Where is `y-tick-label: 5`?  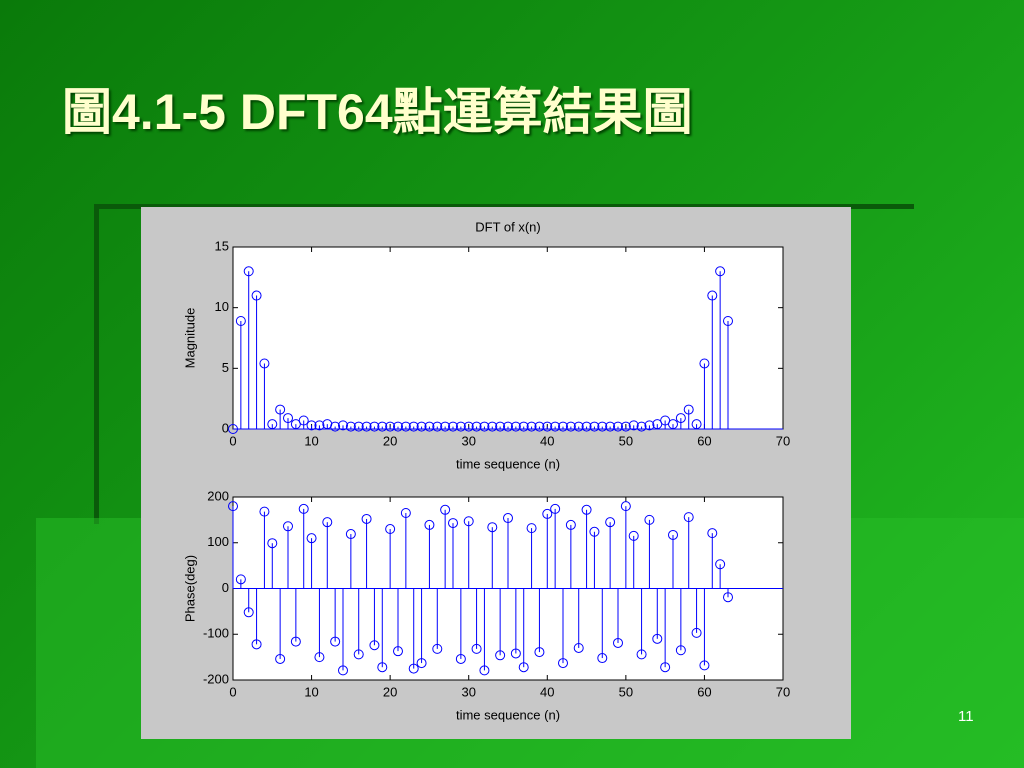
y-tick-label: 5 is located at coordinates (225, 367).